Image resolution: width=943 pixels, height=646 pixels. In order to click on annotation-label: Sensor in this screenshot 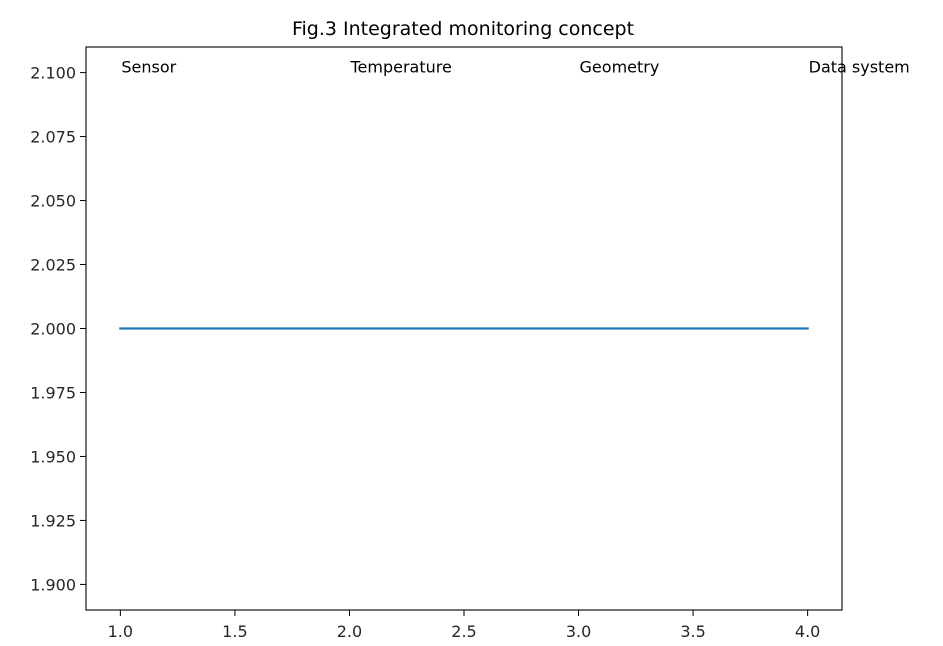, I will do `click(148, 67)`.